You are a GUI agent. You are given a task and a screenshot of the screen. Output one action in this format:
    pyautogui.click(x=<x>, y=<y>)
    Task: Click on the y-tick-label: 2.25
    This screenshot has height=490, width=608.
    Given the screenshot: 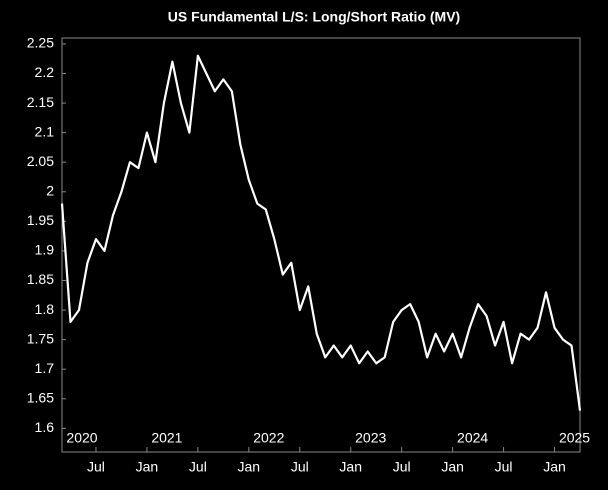 What is the action you would take?
    pyautogui.click(x=40, y=43)
    